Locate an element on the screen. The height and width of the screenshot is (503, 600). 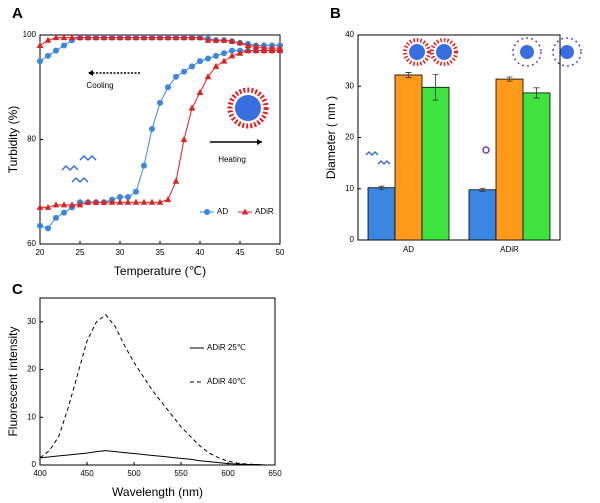
x-tick-label: 25 is located at coordinates (80, 252).